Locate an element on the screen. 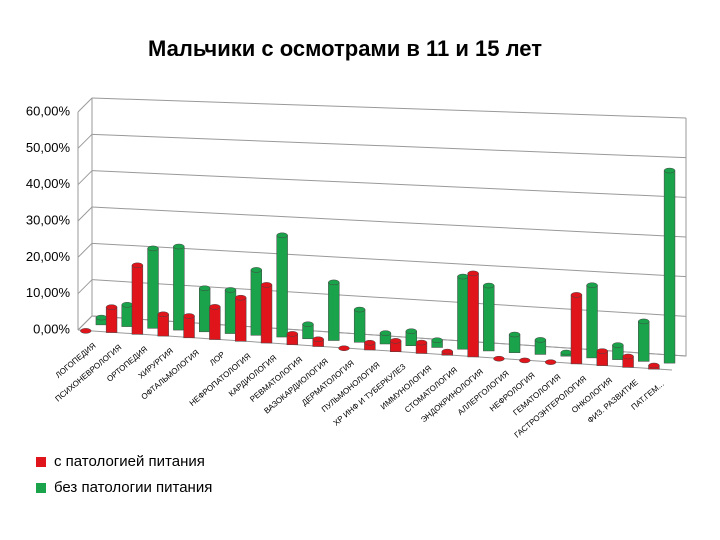  y-tick-label: 0,00% is located at coordinates (51, 328).